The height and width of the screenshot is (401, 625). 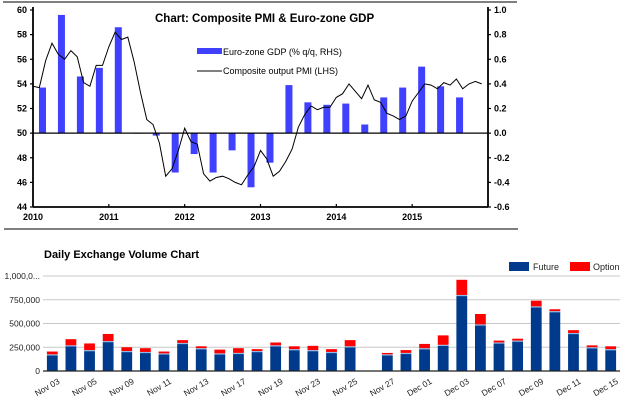 I want to click on legend-label-pmi: Composite output PMI (LHS), so click(x=280, y=71).